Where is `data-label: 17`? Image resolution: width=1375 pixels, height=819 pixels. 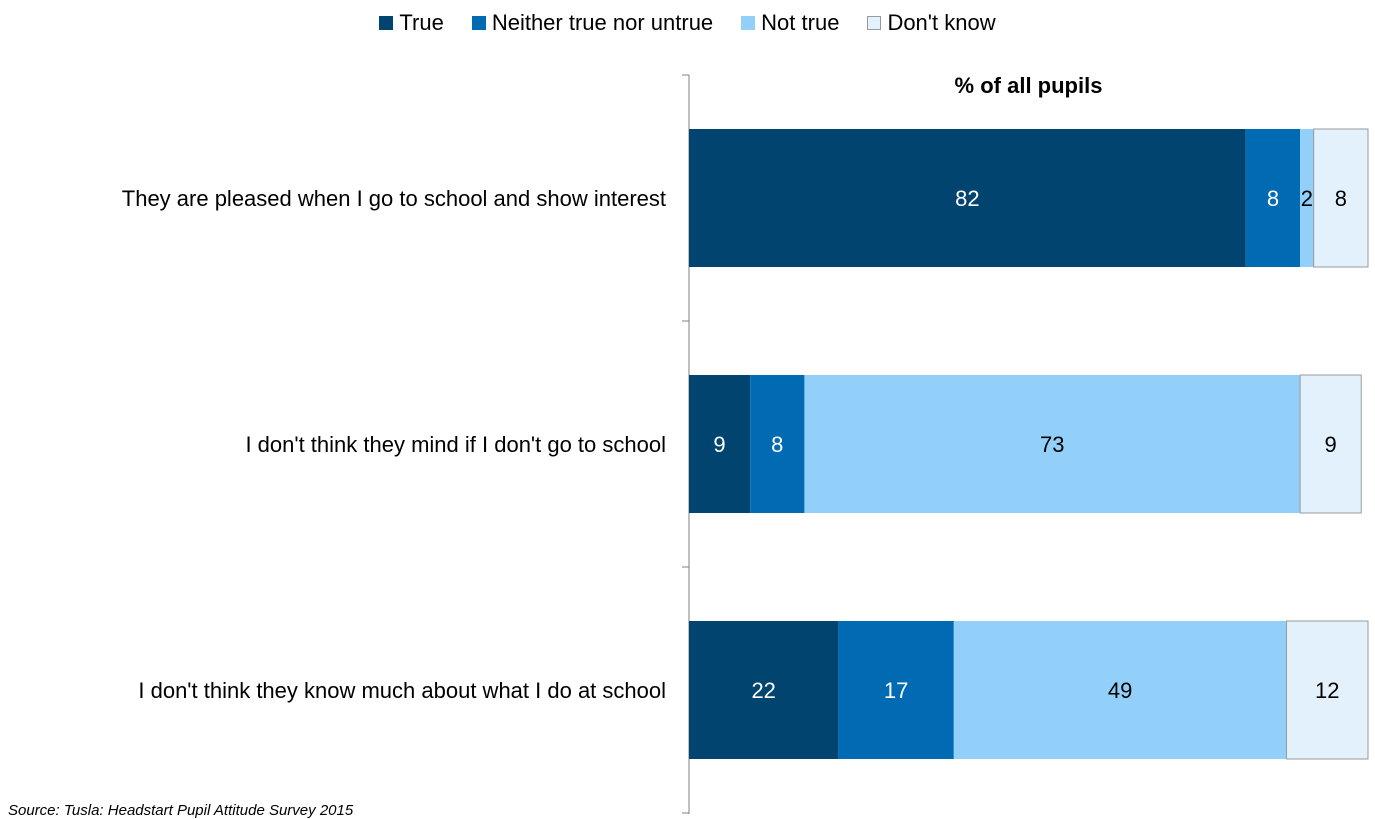 data-label: 17 is located at coordinates (896, 690).